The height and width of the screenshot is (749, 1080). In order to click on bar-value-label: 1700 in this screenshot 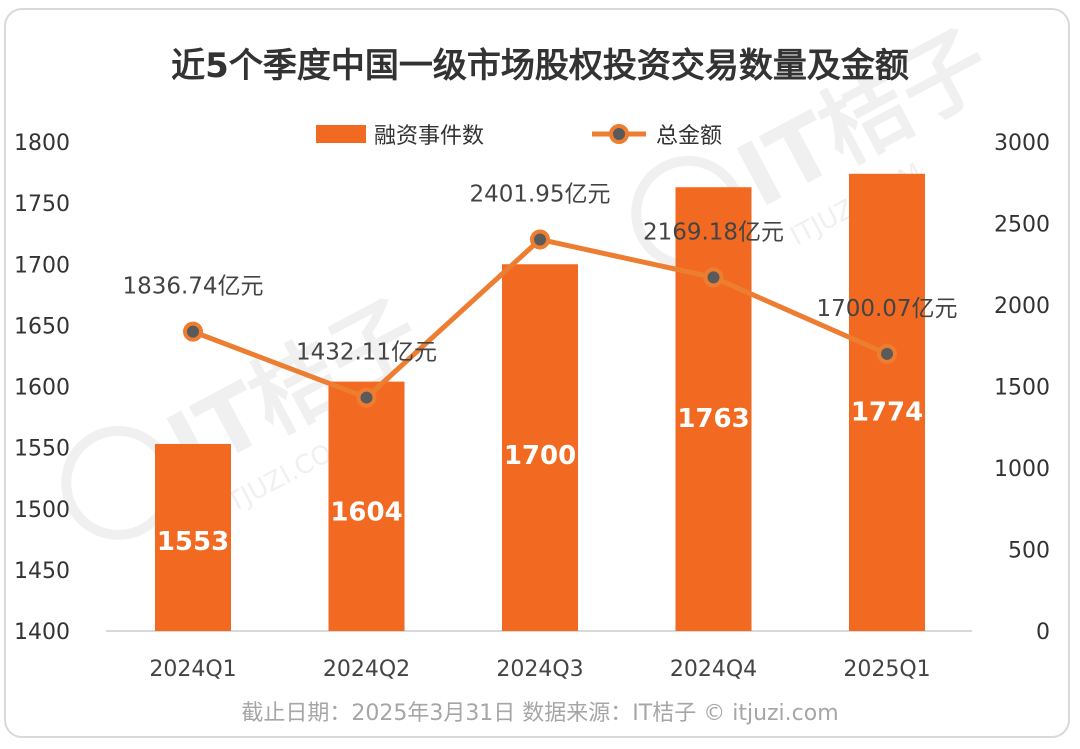, I will do `click(540, 456)`.